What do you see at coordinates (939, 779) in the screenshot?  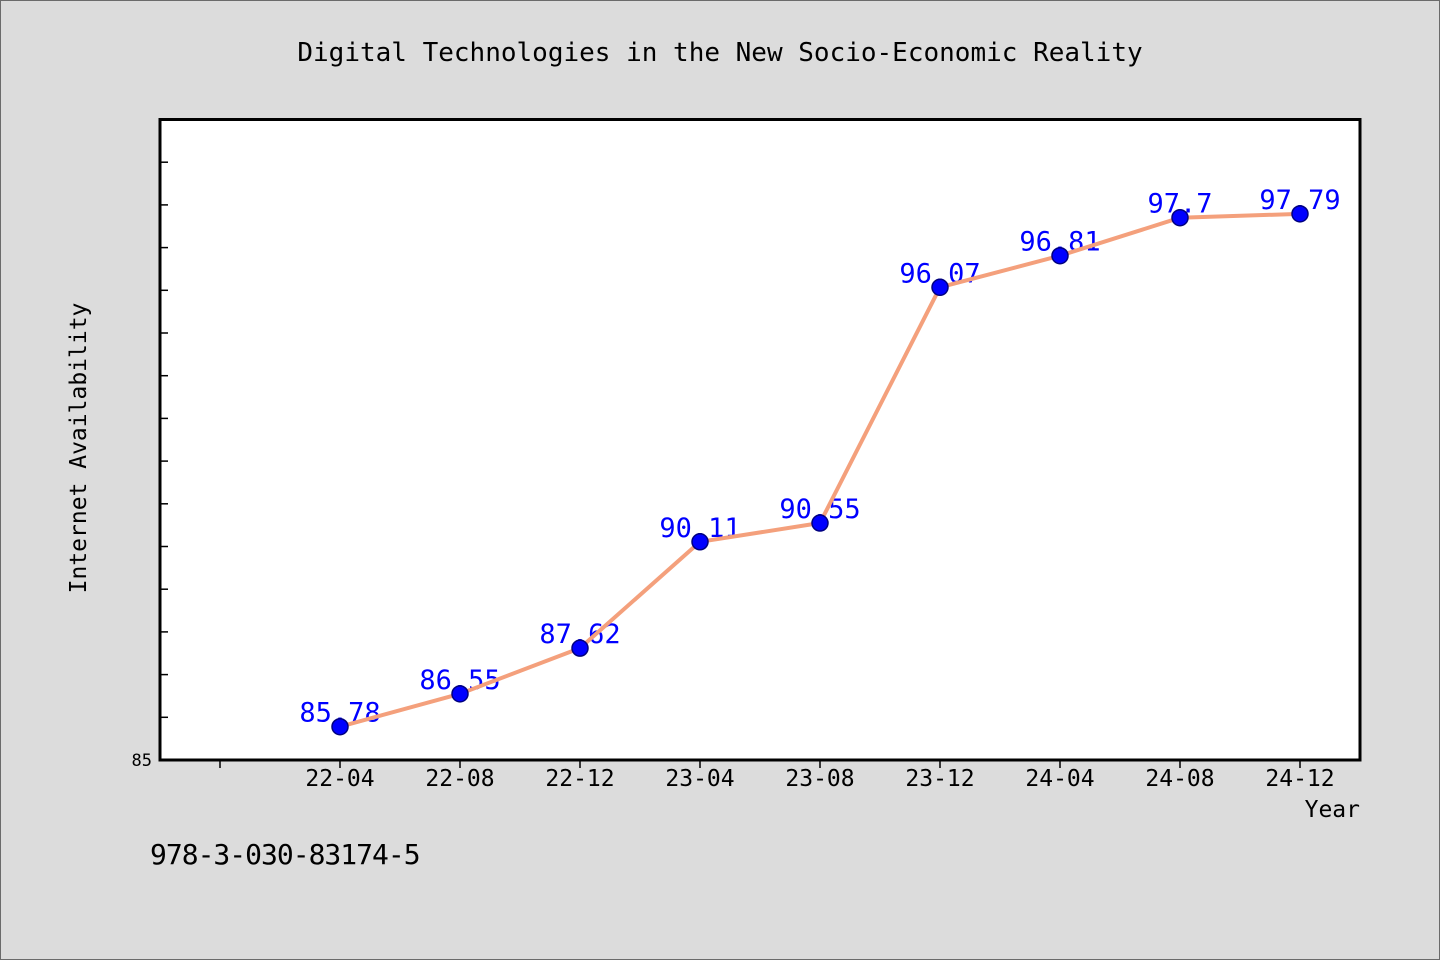 I see `x-tick-label-23-12: 23-12` at bounding box center [939, 779].